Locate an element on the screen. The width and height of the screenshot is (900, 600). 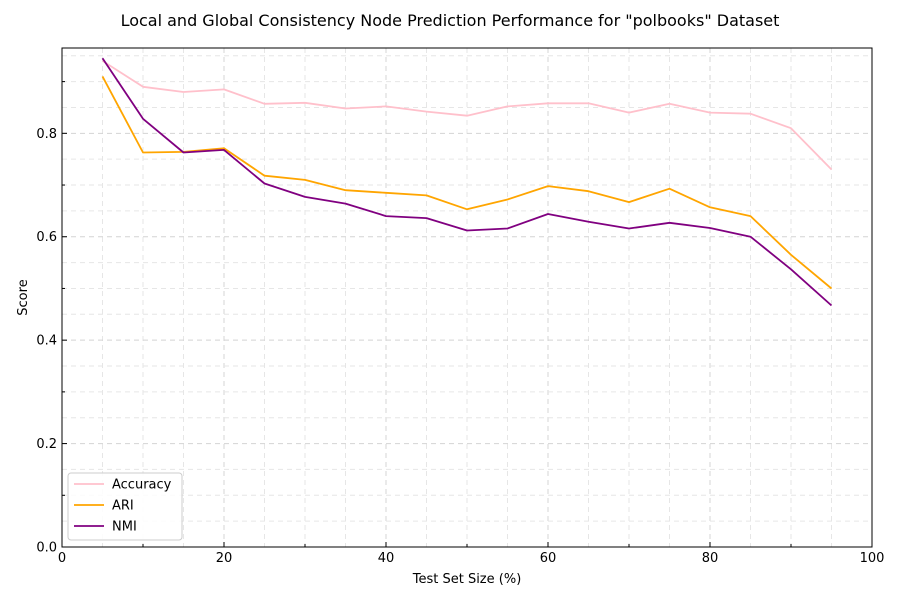
legend: Accuracy ARI NMI is located at coordinates (125, 506).